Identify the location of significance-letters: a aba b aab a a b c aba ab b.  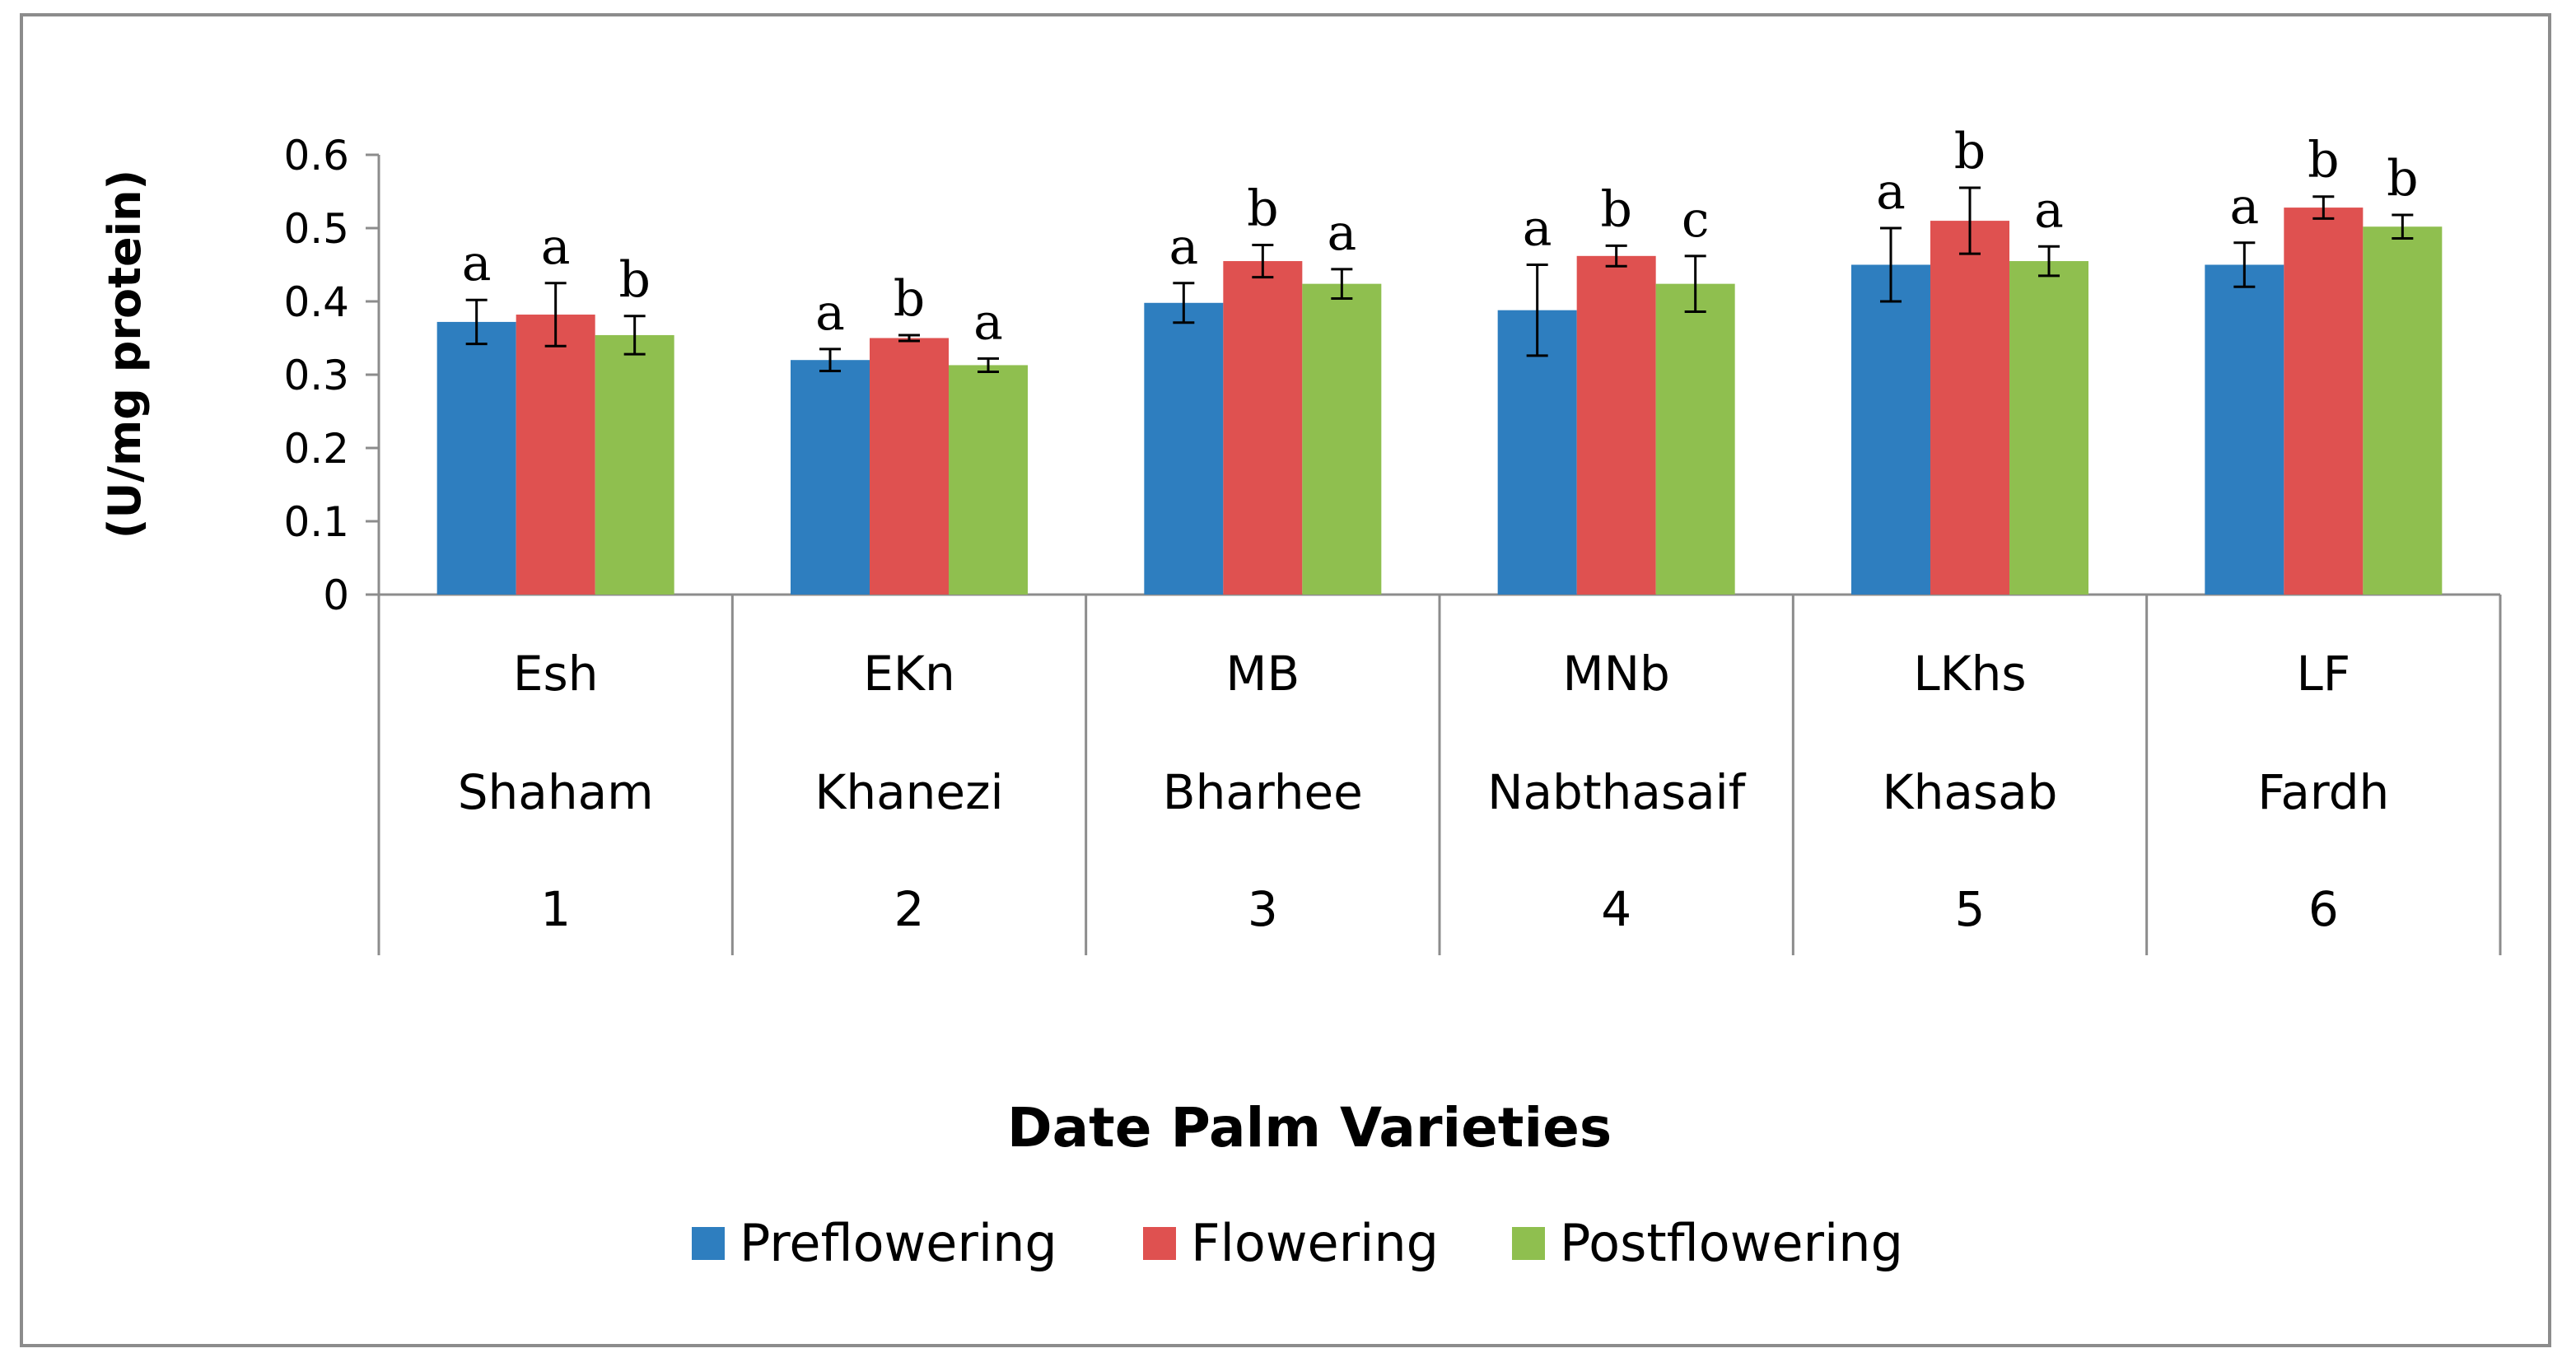
(1440, 237).